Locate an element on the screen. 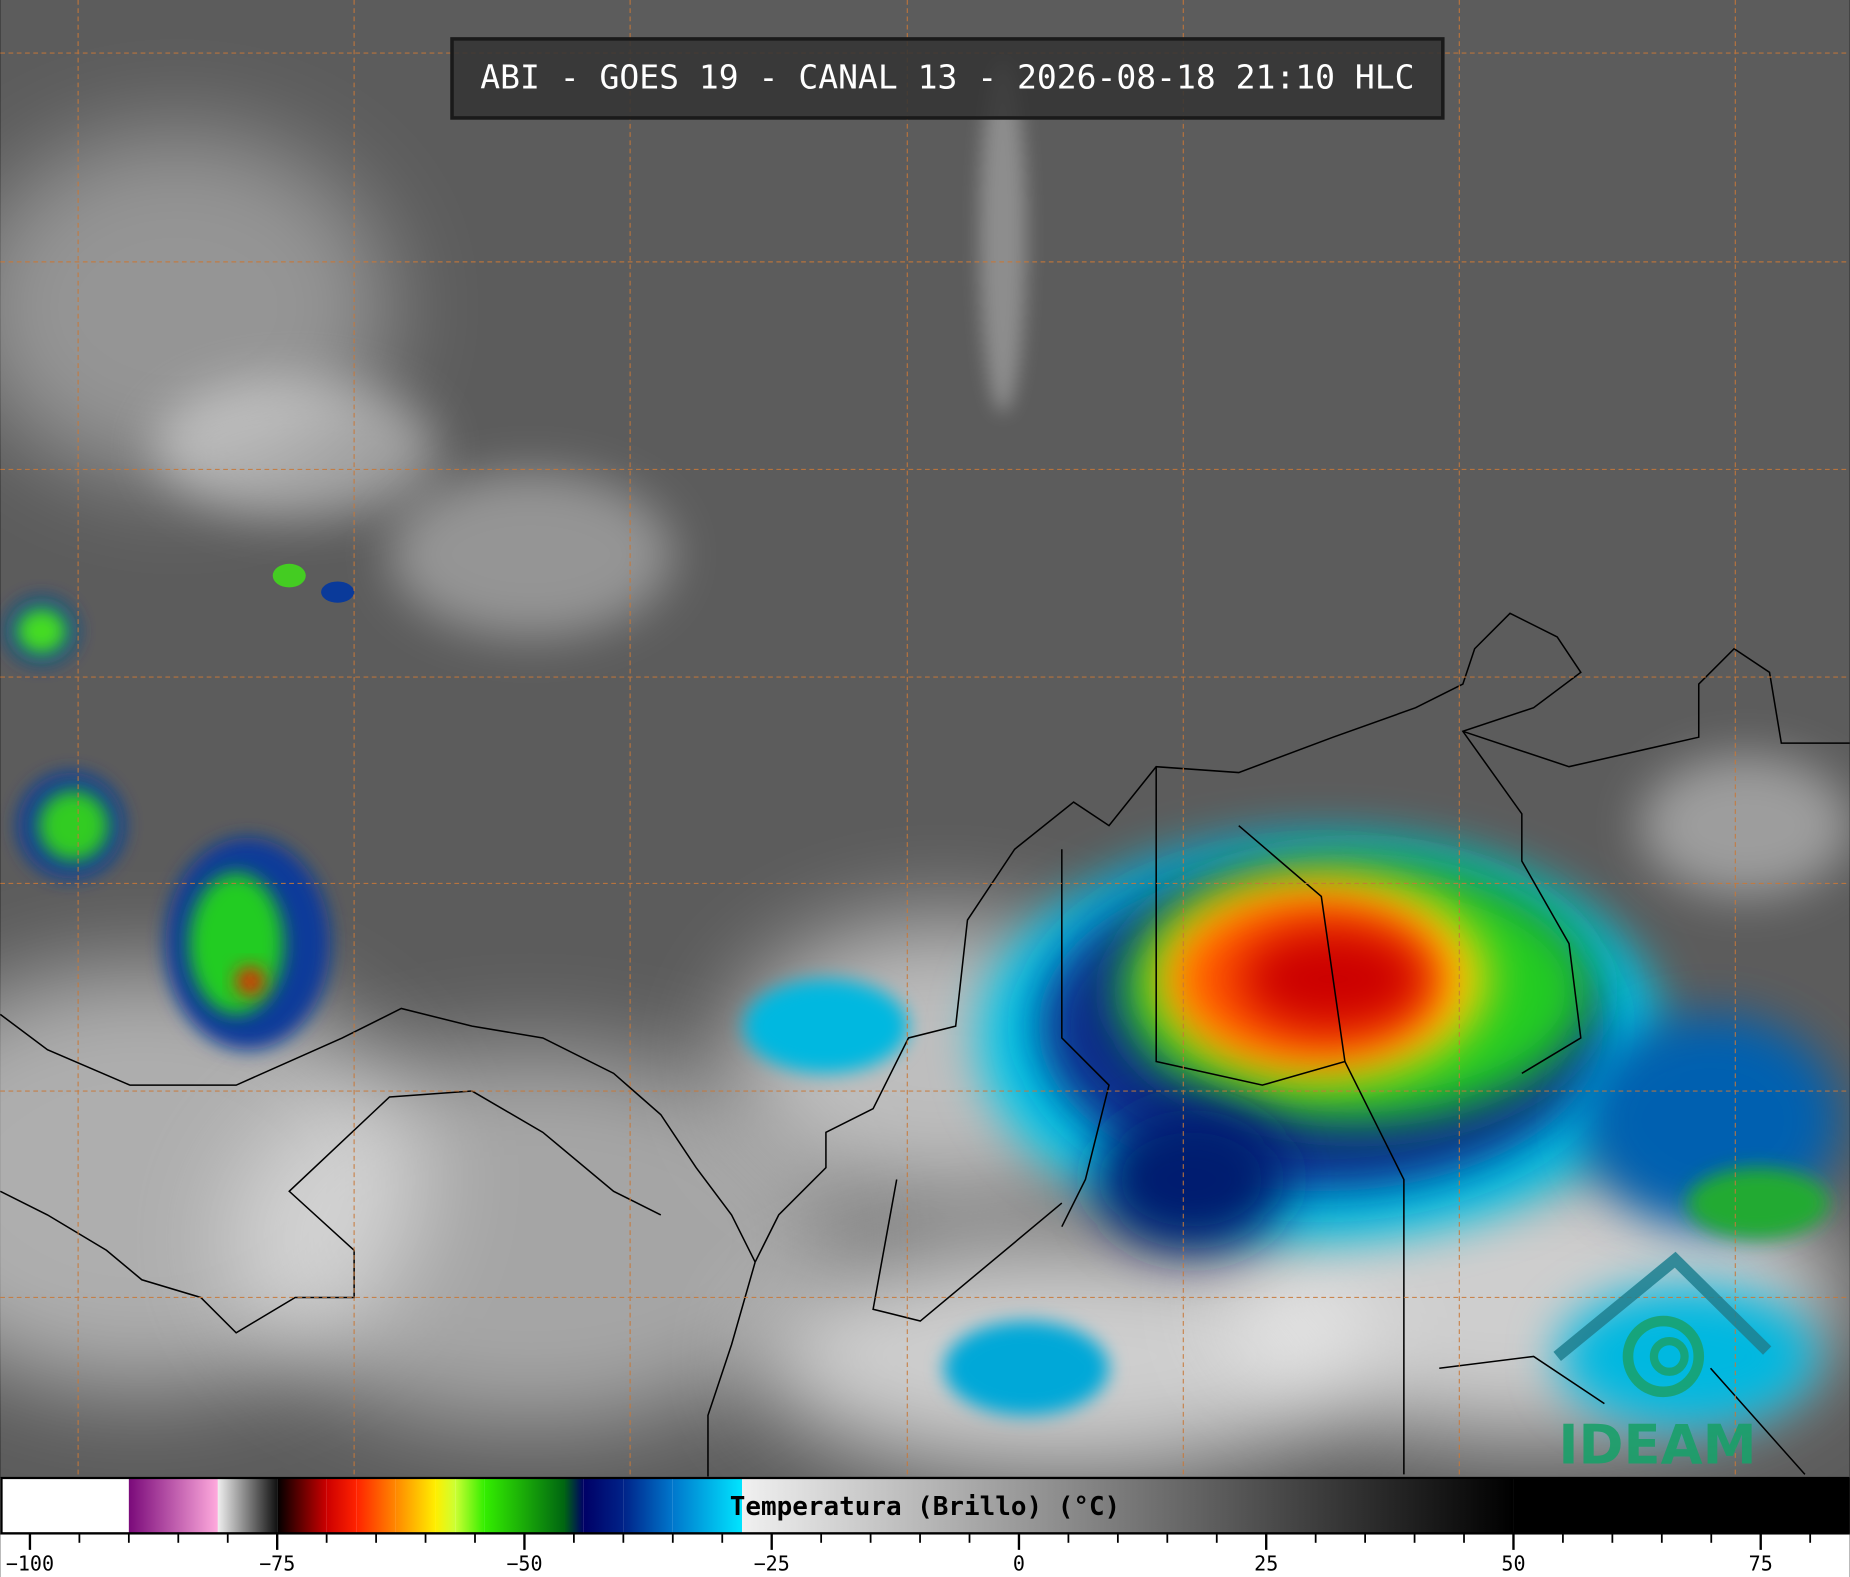 Image resolution: width=1850 pixels, height=1577 pixels. colorbar-tick-label: −25 is located at coordinates (772, 1564).